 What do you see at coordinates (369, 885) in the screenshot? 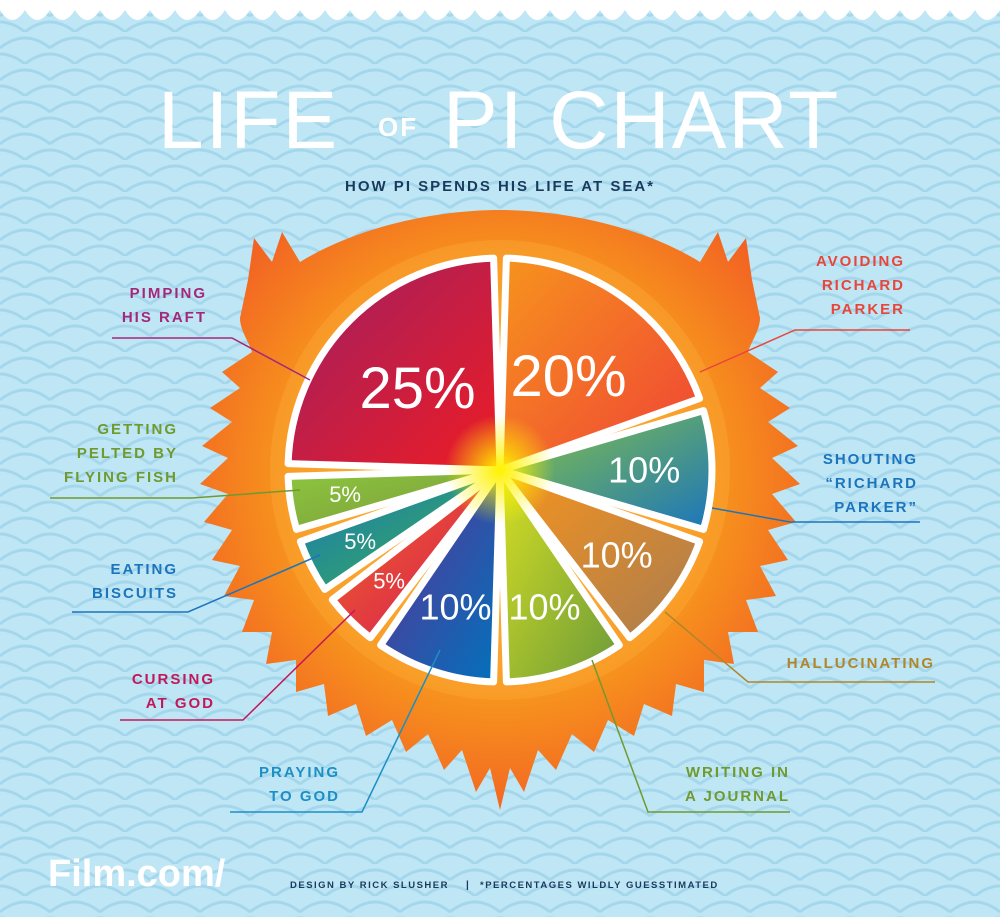
I see `footer-credit: DESIGN BY RICK SLUSHER` at bounding box center [369, 885].